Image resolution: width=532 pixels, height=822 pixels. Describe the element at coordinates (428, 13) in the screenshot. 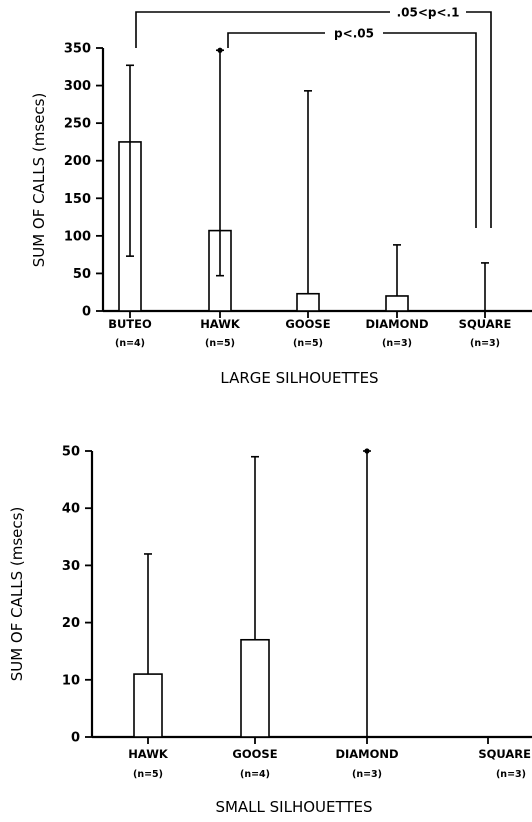

I see `significance-label: .05<p<.1` at that location.